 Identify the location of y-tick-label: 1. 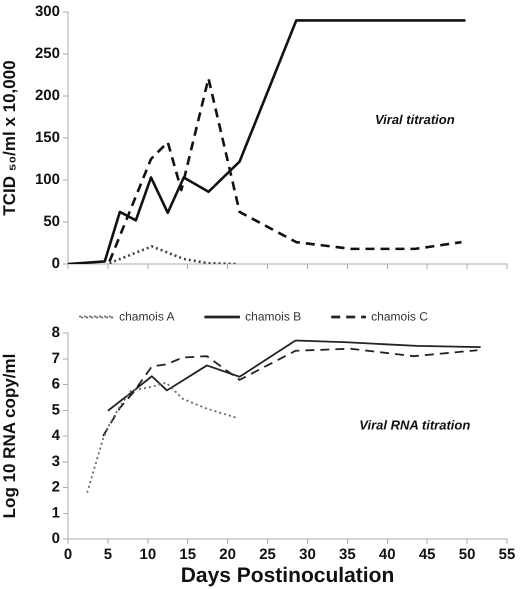
(56, 513).